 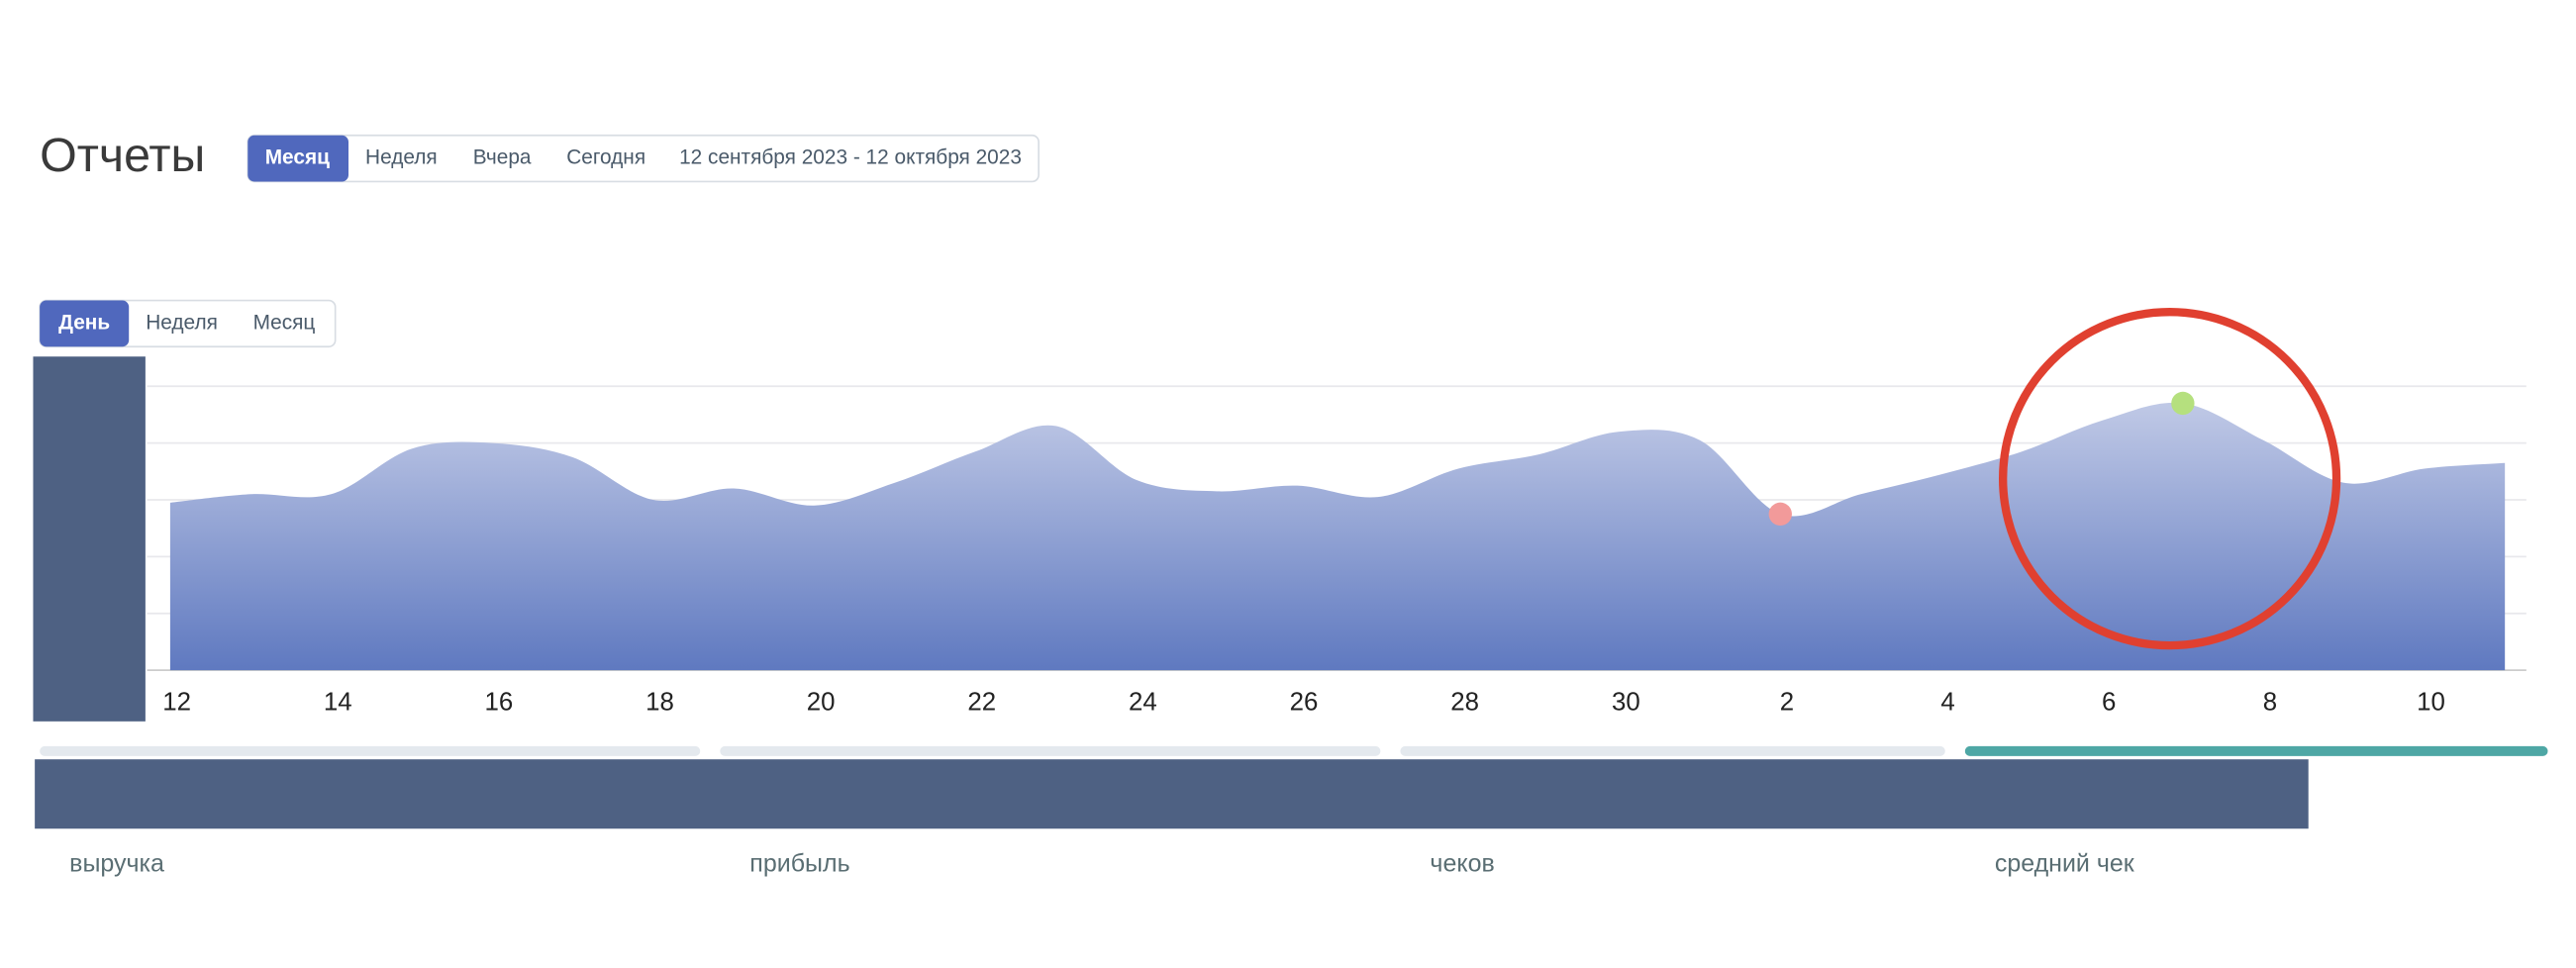 What do you see at coordinates (799, 864) in the screenshot?
I see `metric-label: прибыль` at bounding box center [799, 864].